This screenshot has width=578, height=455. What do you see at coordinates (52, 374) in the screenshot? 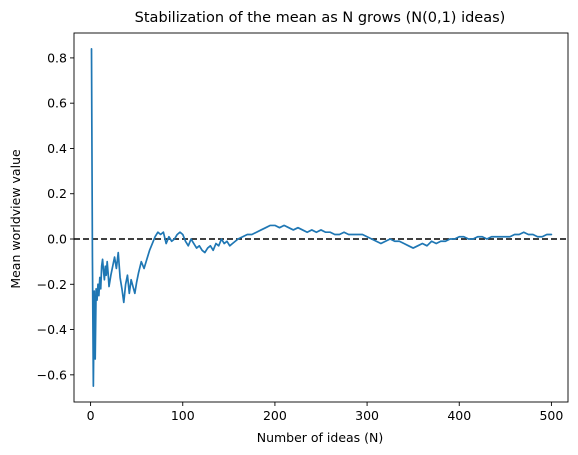
I see `y-tick-label: −0.6` at bounding box center [52, 374].